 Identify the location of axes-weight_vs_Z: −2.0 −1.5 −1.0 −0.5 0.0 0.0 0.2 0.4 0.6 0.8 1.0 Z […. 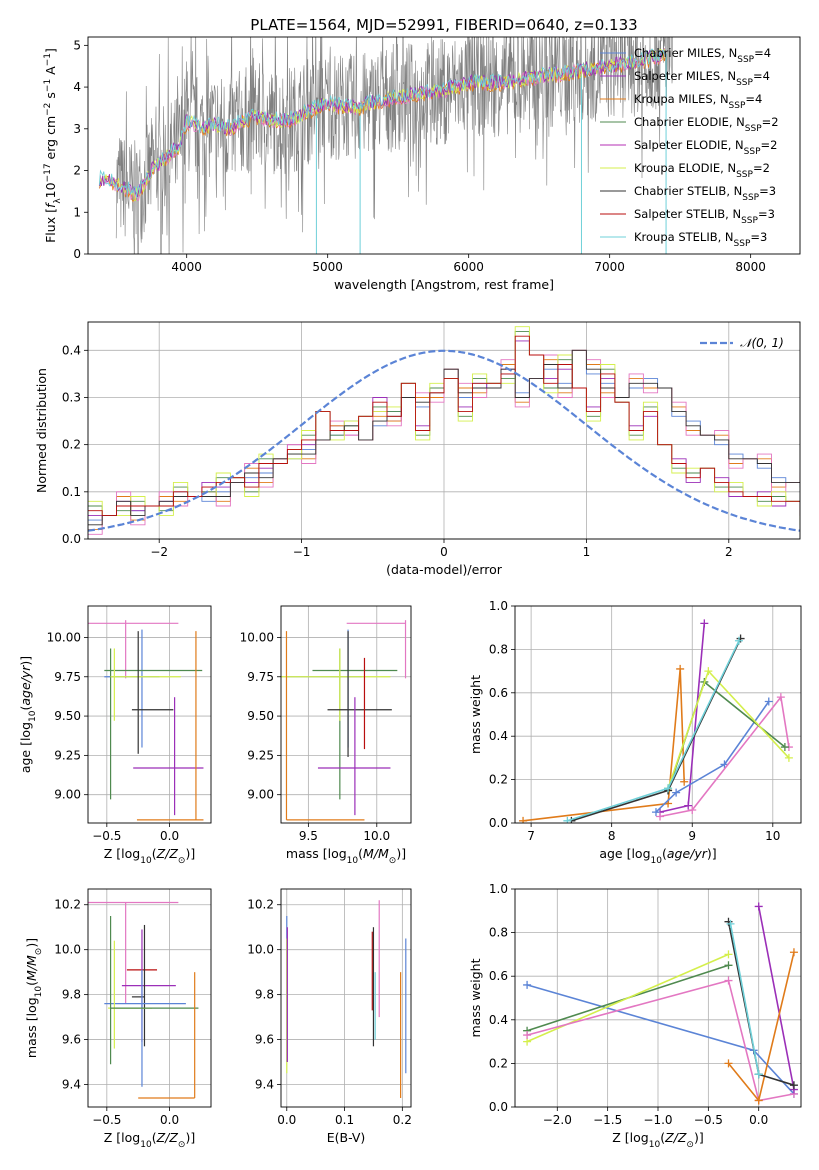
(635, 1016).